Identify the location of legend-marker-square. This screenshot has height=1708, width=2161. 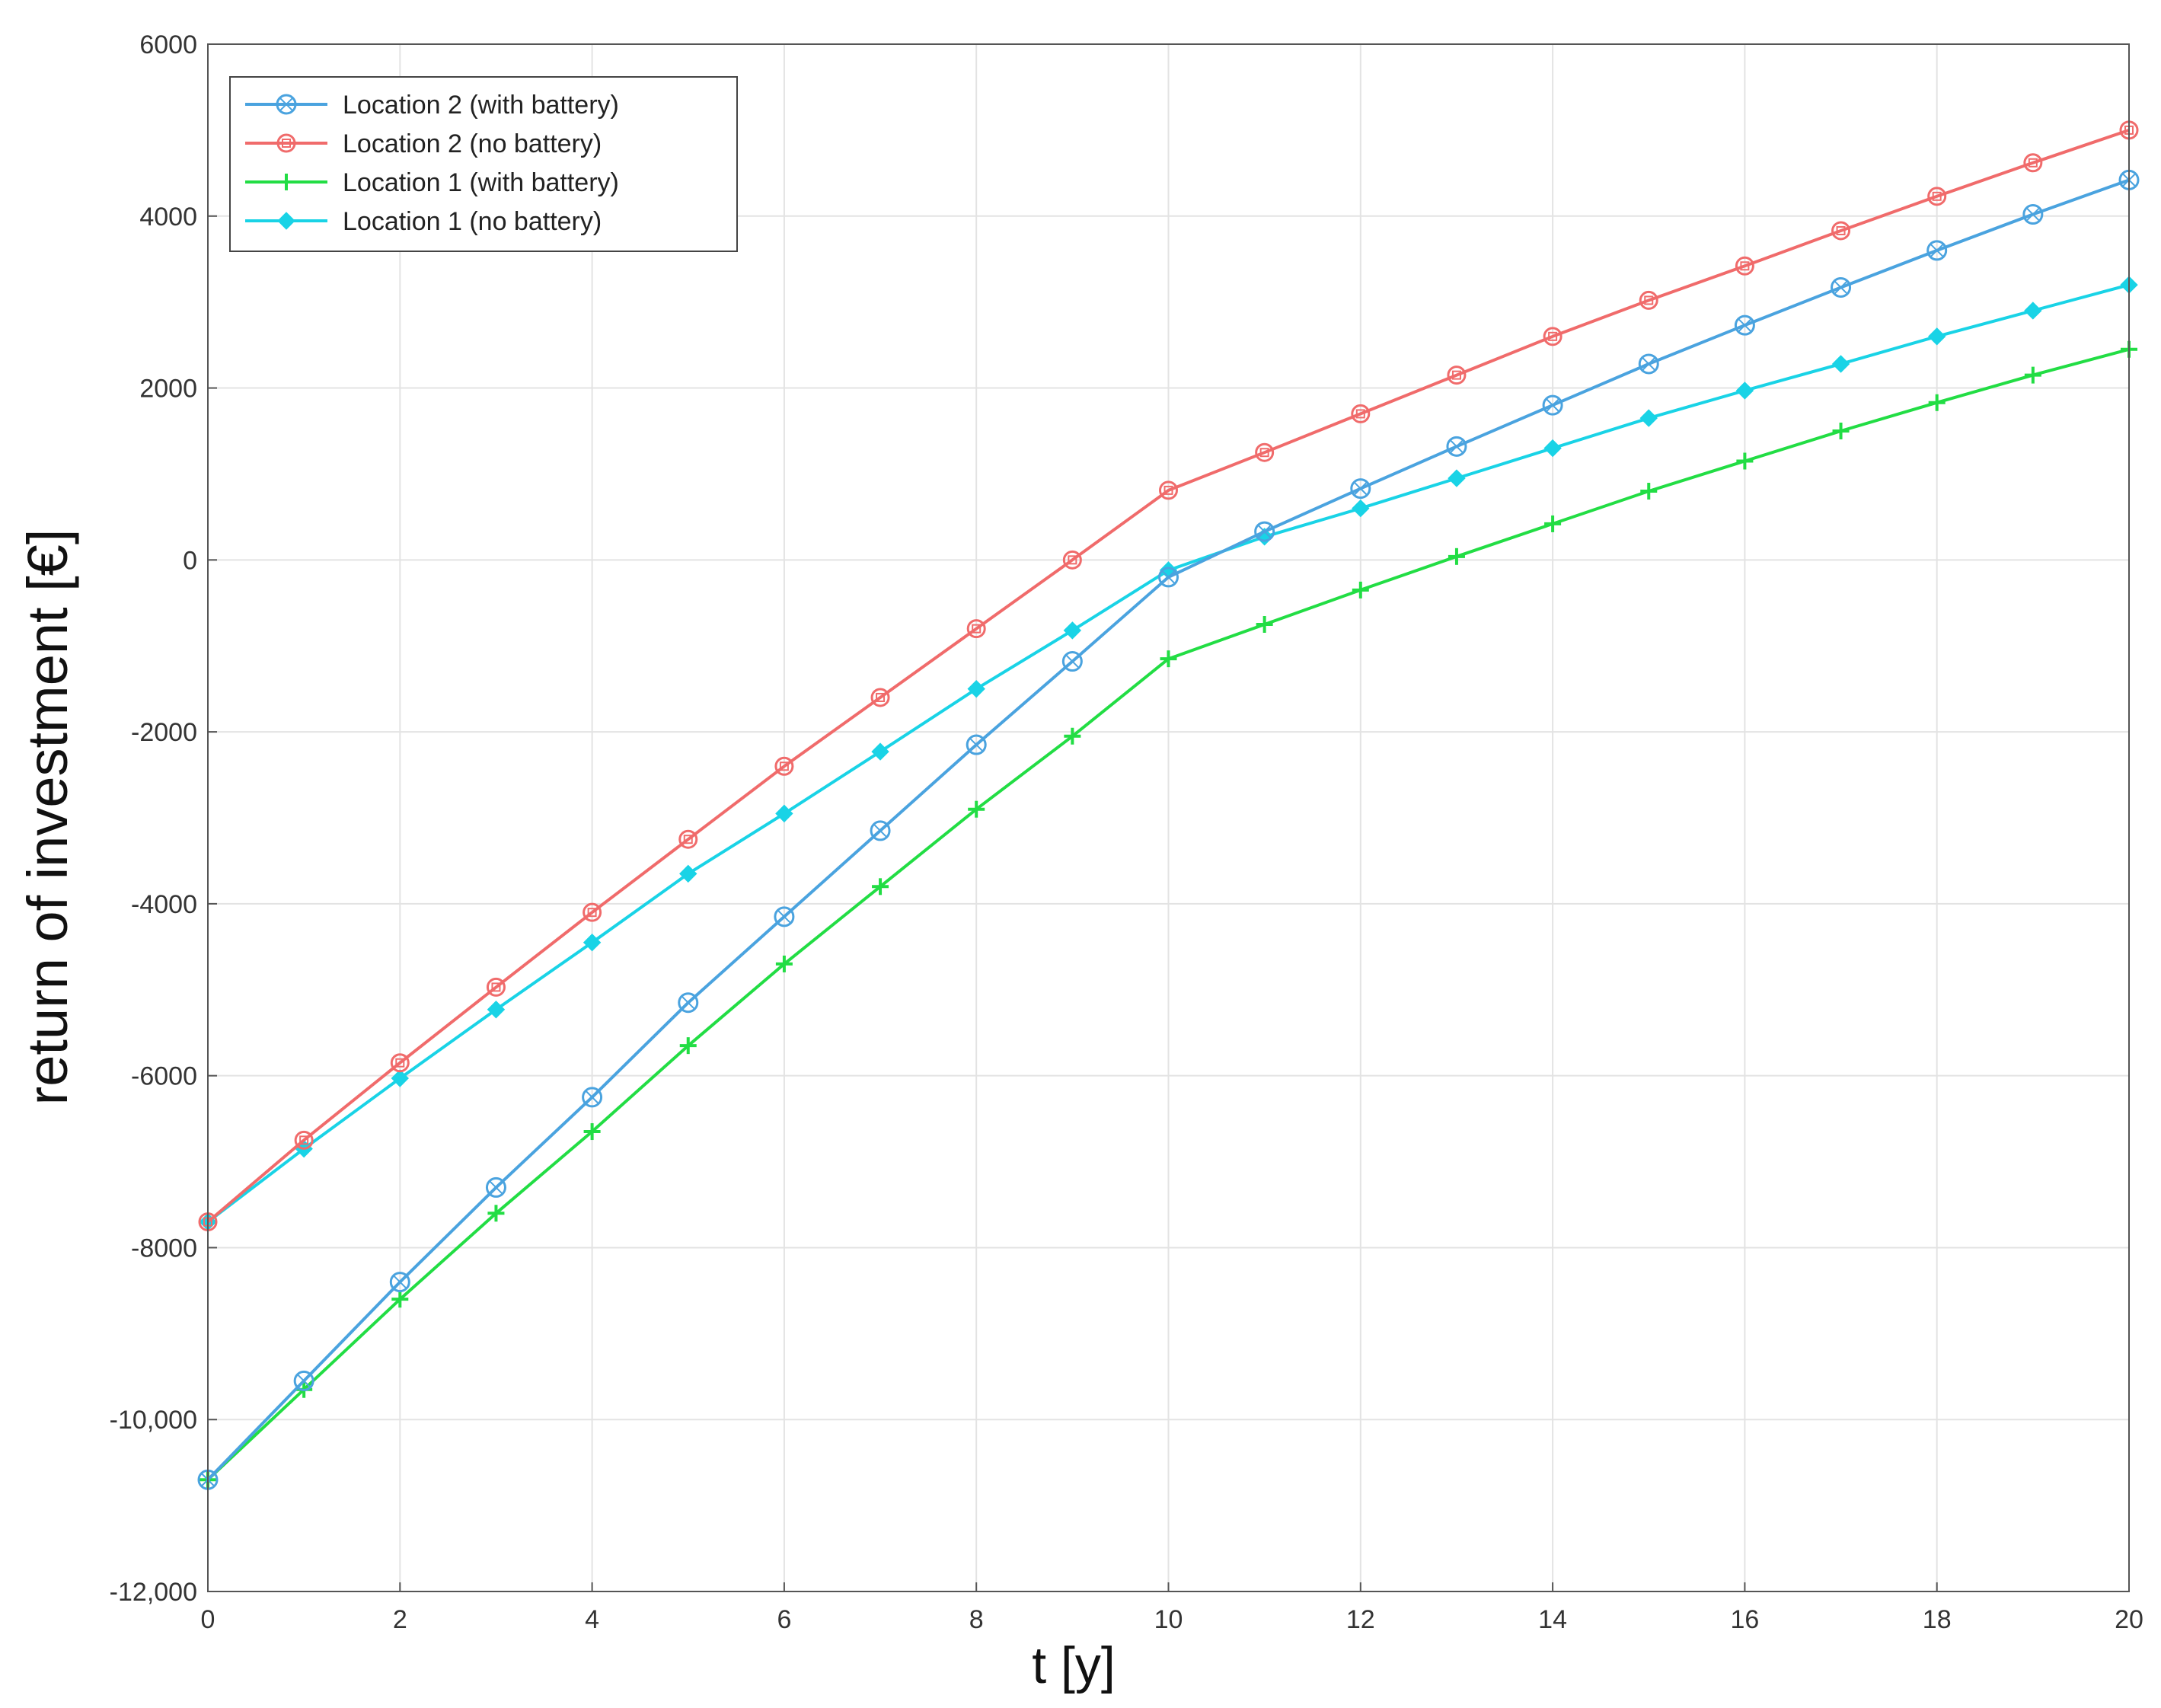
(286, 143).